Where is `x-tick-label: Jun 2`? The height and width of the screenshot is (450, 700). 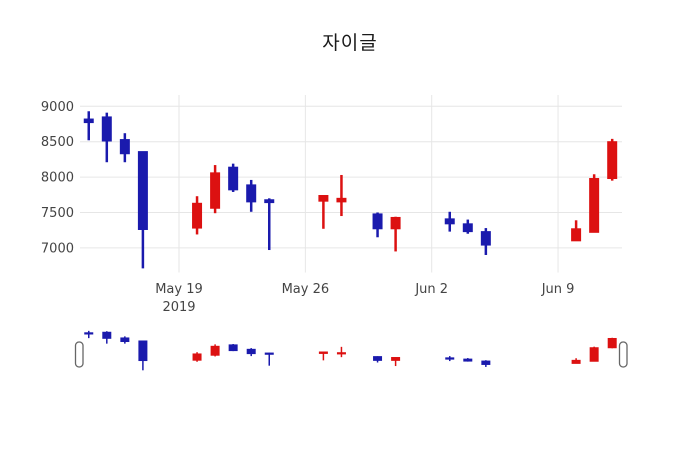
x-tick-label: Jun 2 is located at coordinates (431, 289).